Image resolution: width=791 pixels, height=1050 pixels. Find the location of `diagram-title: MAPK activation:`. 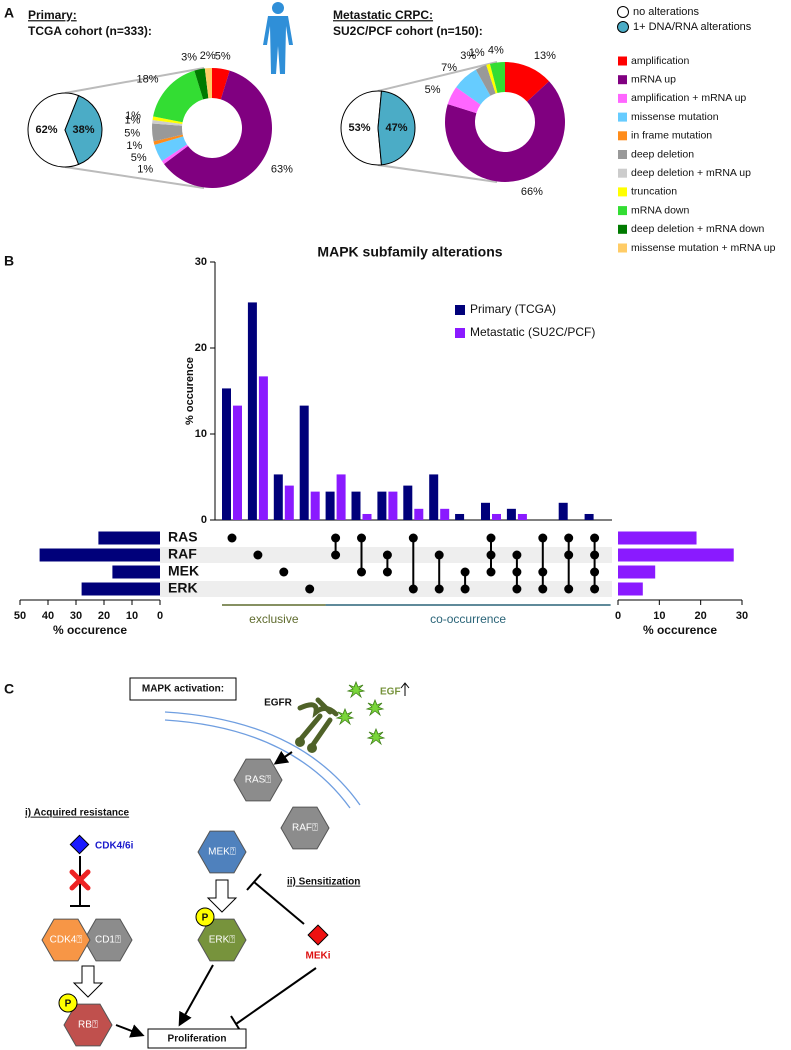

diagram-title: MAPK activation: is located at coordinates (183, 689).